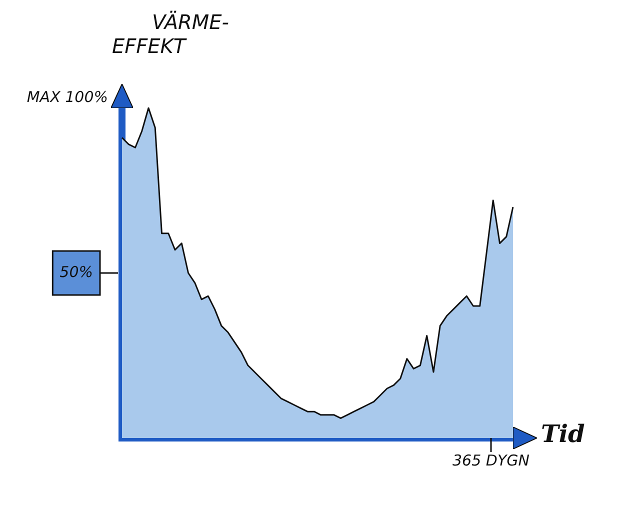  What do you see at coordinates (67, 97) in the screenshot?
I see `text: MAX 100%` at bounding box center [67, 97].